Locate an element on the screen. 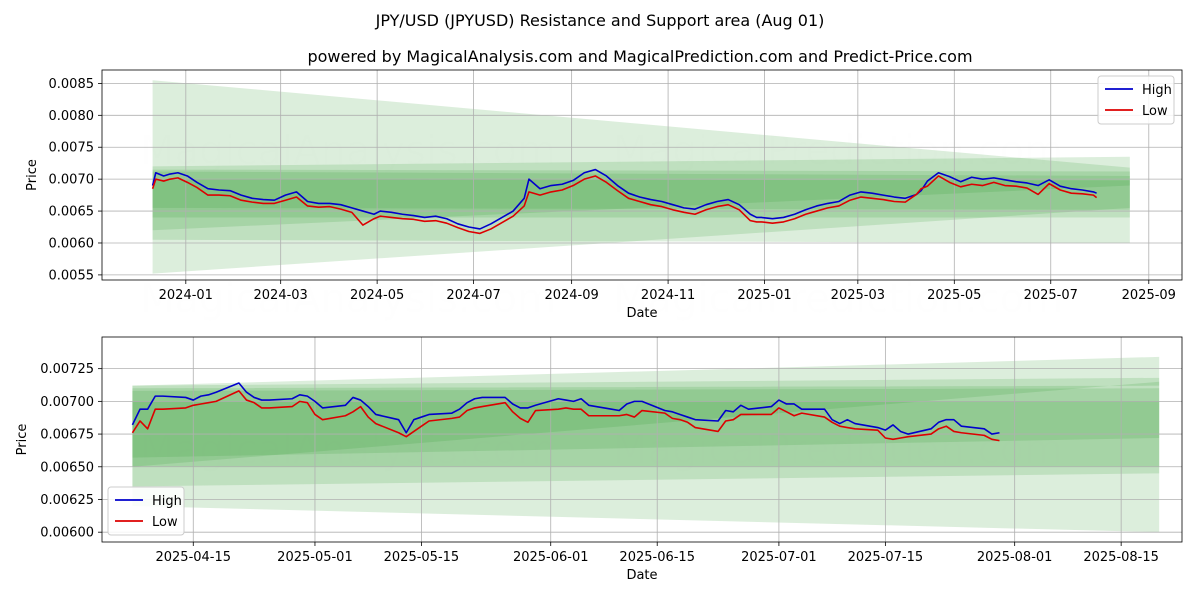 This screenshot has width=1200, height=604. x-tick-label: 2025-07 is located at coordinates (1051, 295).